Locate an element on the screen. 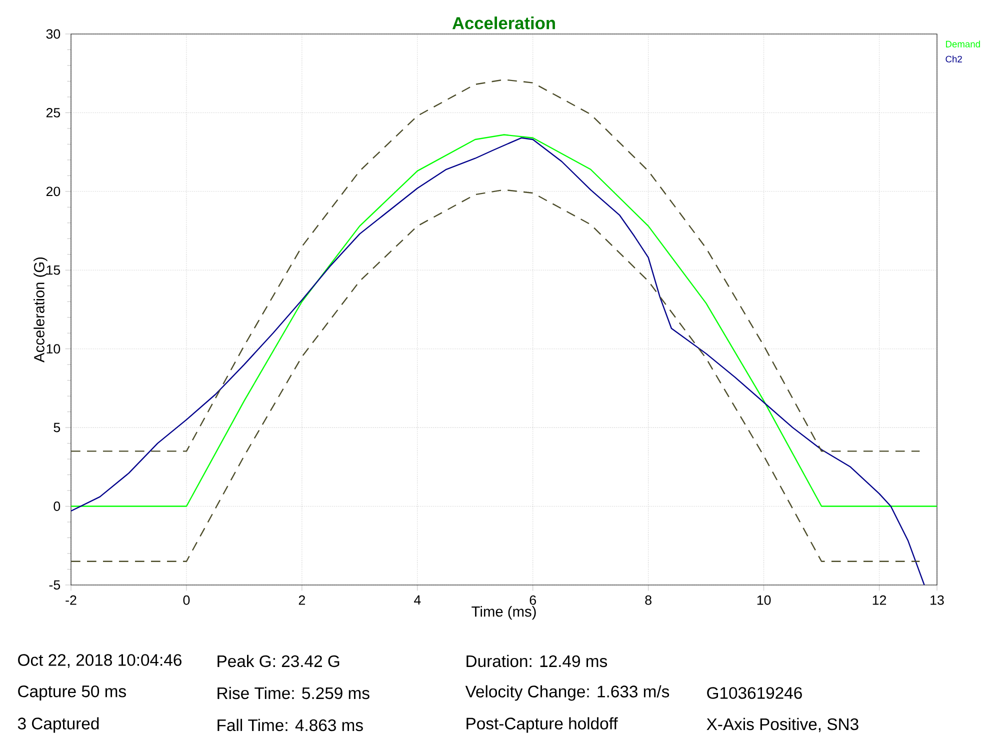 Image resolution: width=1000 pixels, height=746 pixels. text: Duration: 12.49 ms is located at coordinates (537, 661).